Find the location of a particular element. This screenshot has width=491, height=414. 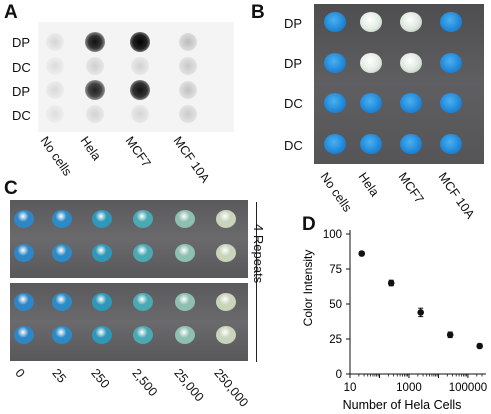

panel-a-col-label: MCF7 is located at coordinates (138, 152).